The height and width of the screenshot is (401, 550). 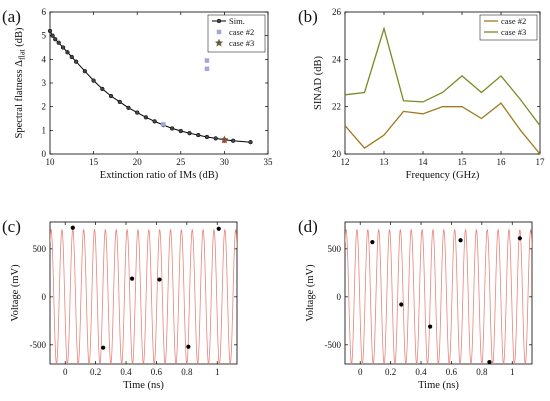 What do you see at coordinates (308, 16) in the screenshot?
I see `panel-label: (b)` at bounding box center [308, 16].